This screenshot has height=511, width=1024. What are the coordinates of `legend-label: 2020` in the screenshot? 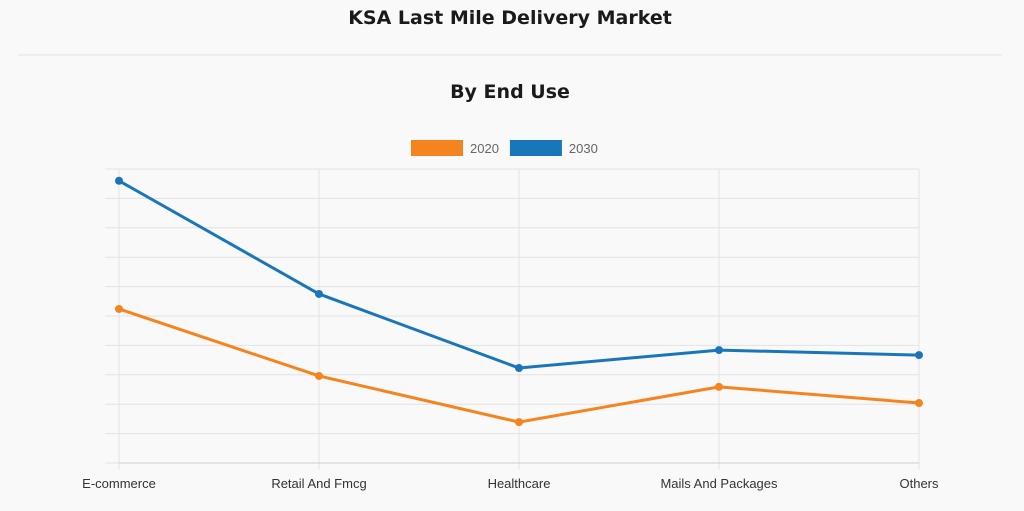 It's located at (484, 148).